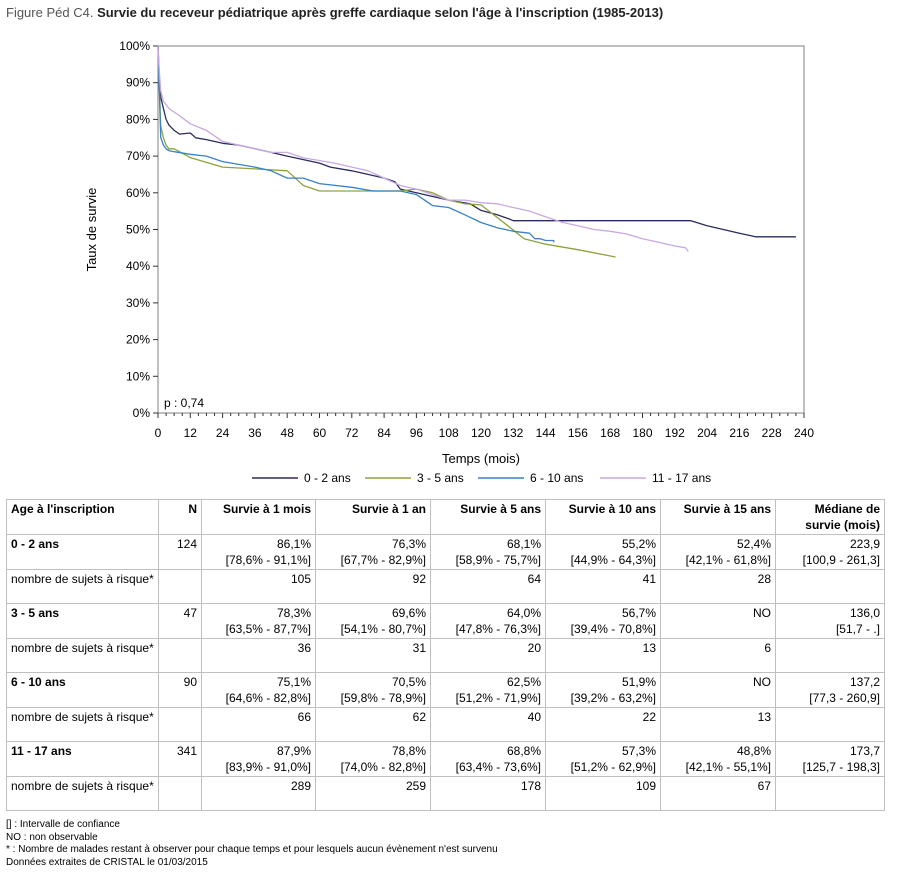  I want to click on survival-value: 48,8%, so click(753, 751).